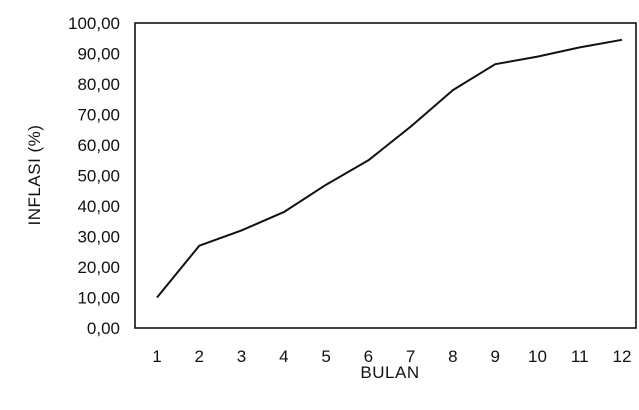  I want to click on y-tick-label: 60,00, so click(98, 145).